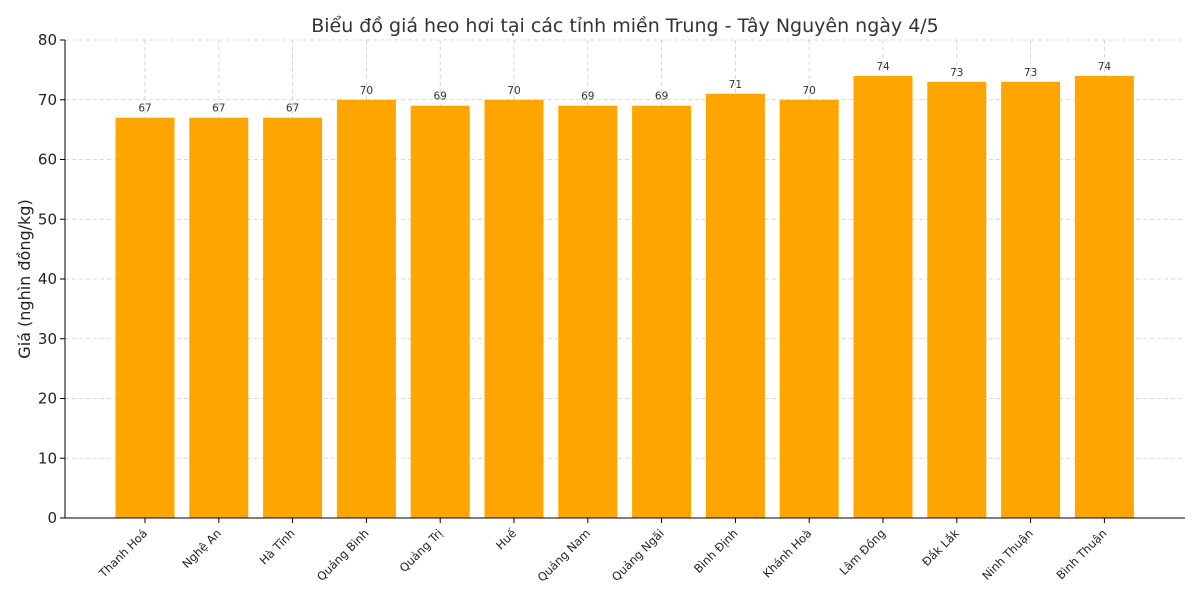  I want to click on x-tick-label: Nghệ An, so click(201, 548).